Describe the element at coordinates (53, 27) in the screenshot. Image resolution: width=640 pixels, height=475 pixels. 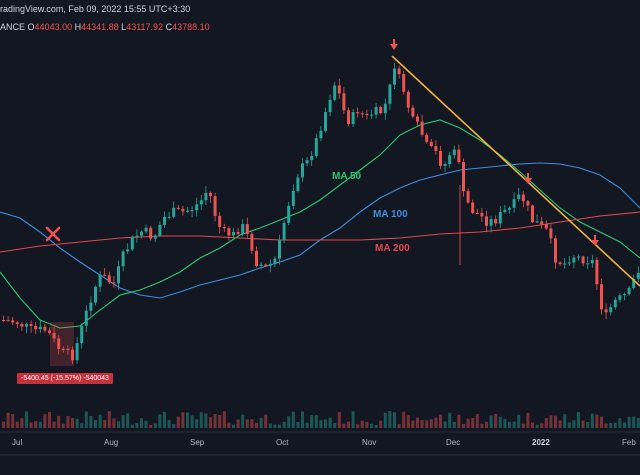
I see `open-value: 44043.00` at that location.